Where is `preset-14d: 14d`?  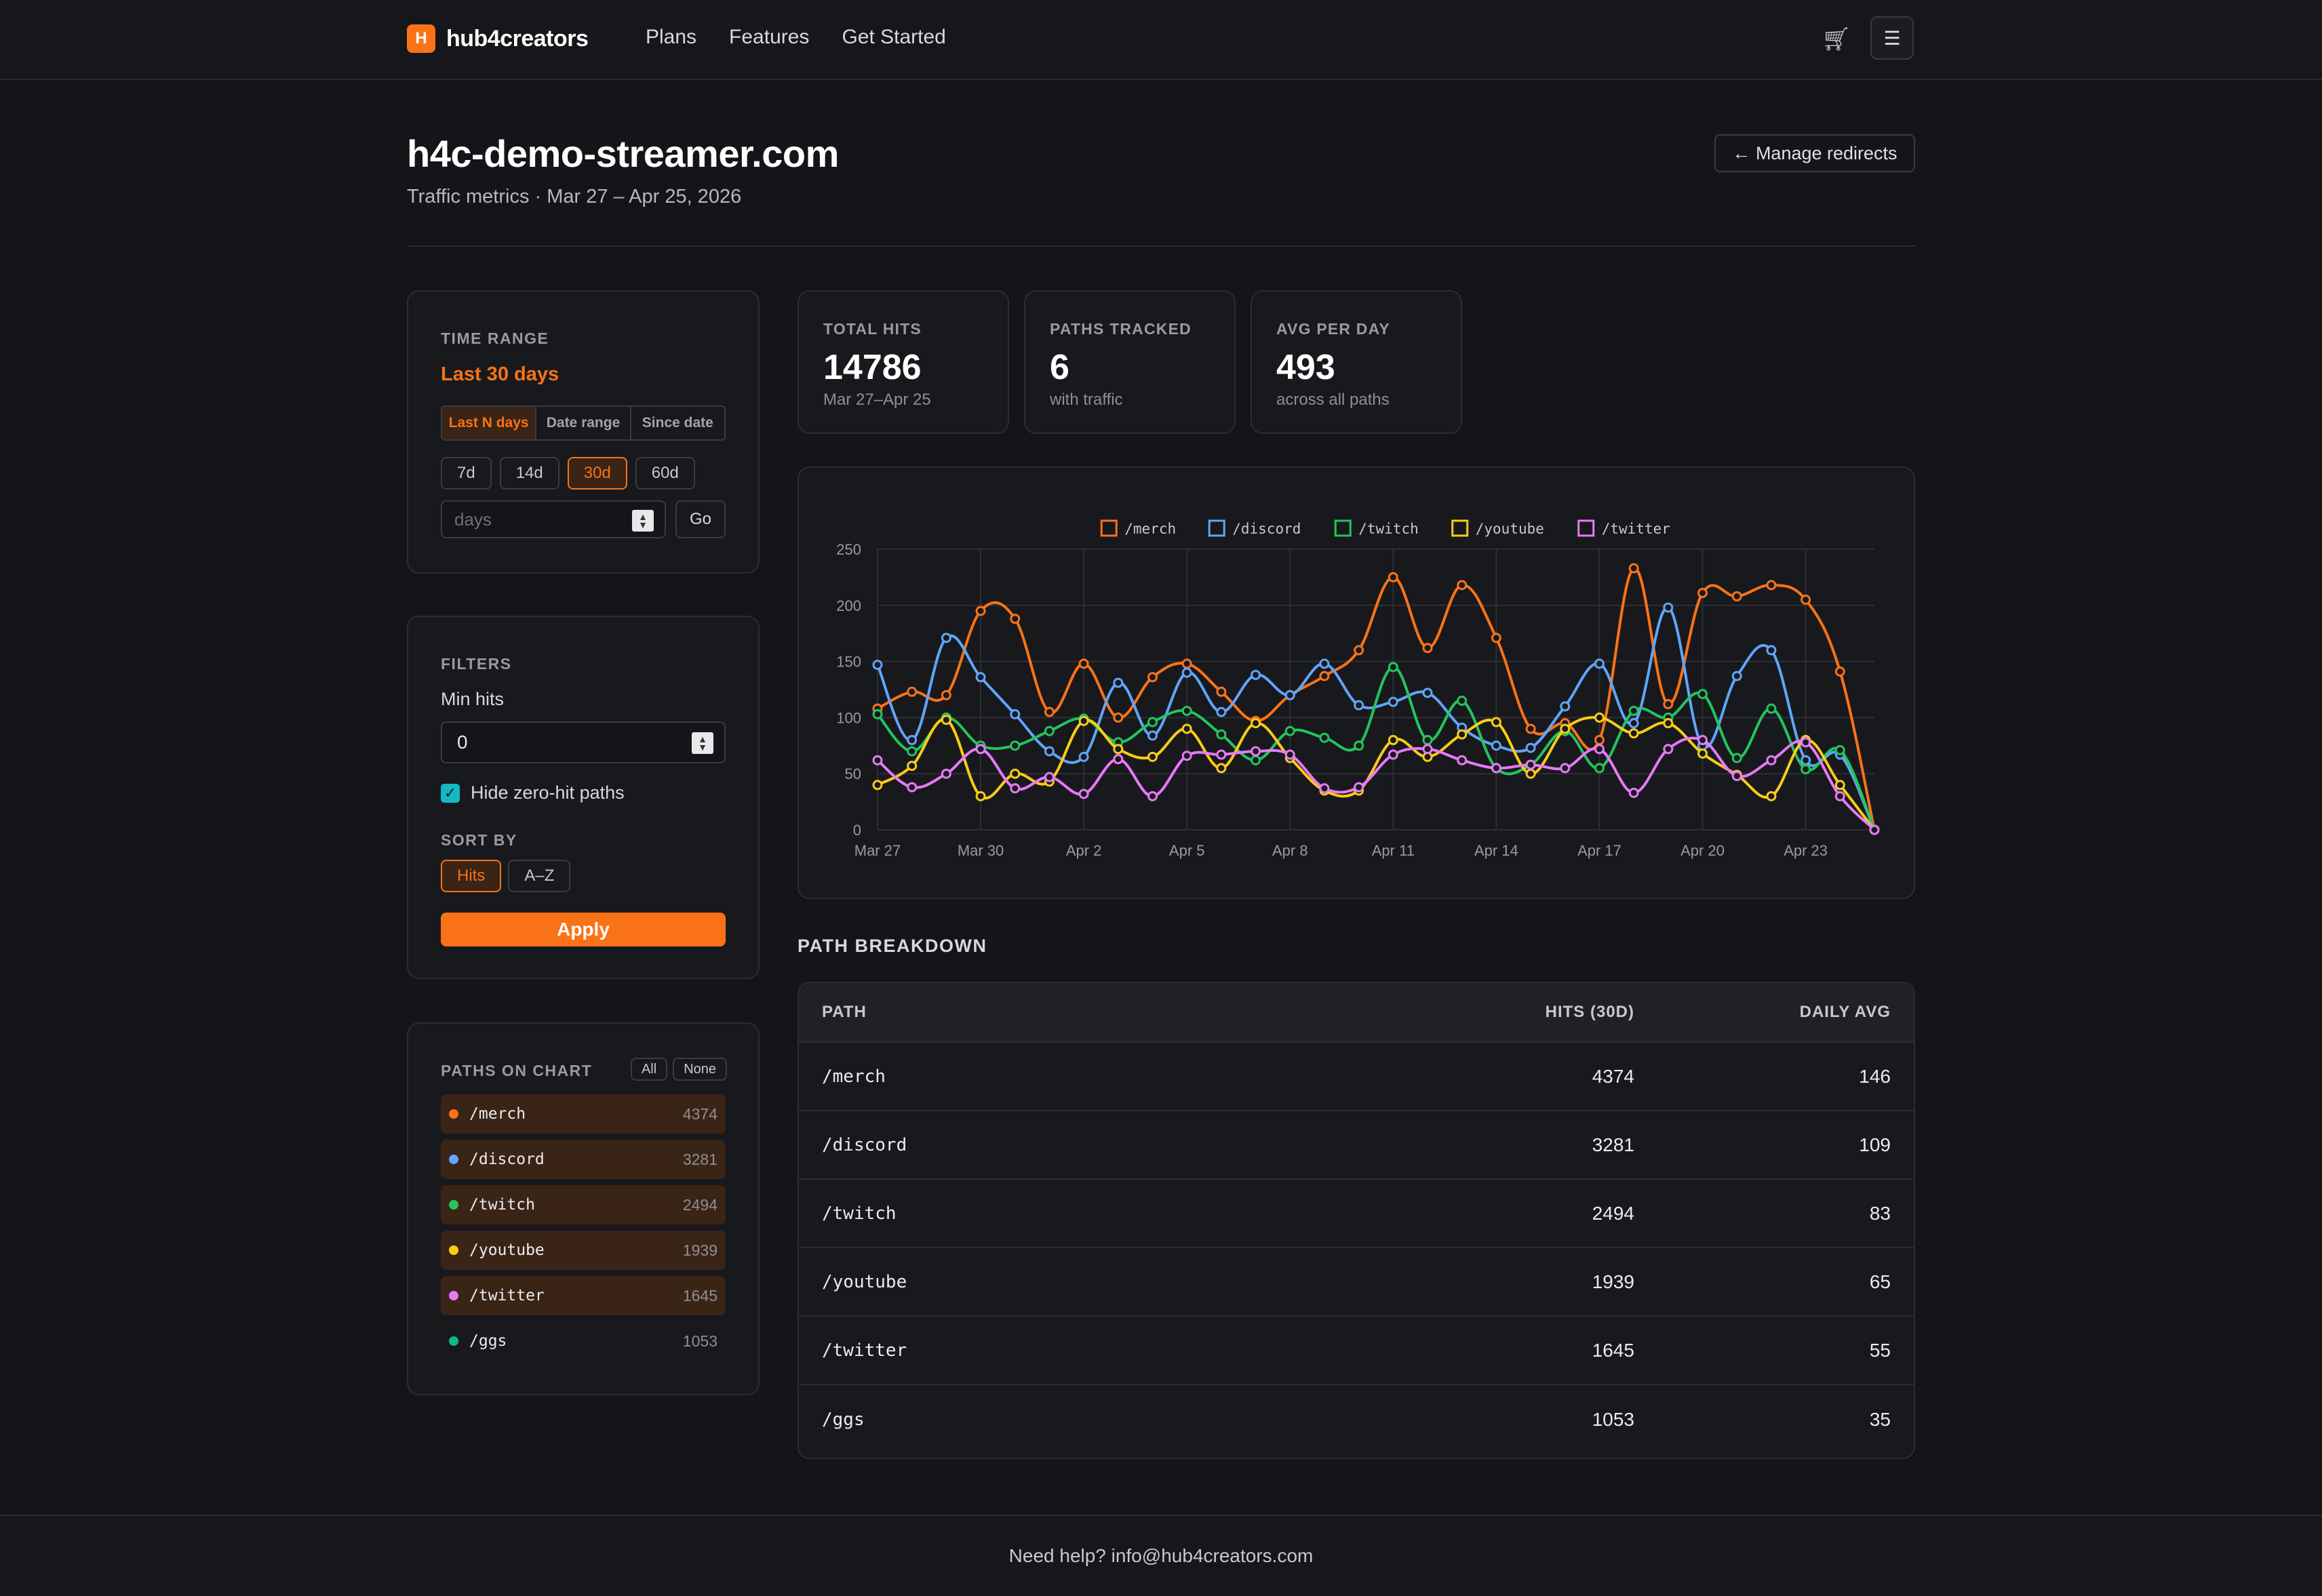 preset-14d: 14d is located at coordinates (529, 473).